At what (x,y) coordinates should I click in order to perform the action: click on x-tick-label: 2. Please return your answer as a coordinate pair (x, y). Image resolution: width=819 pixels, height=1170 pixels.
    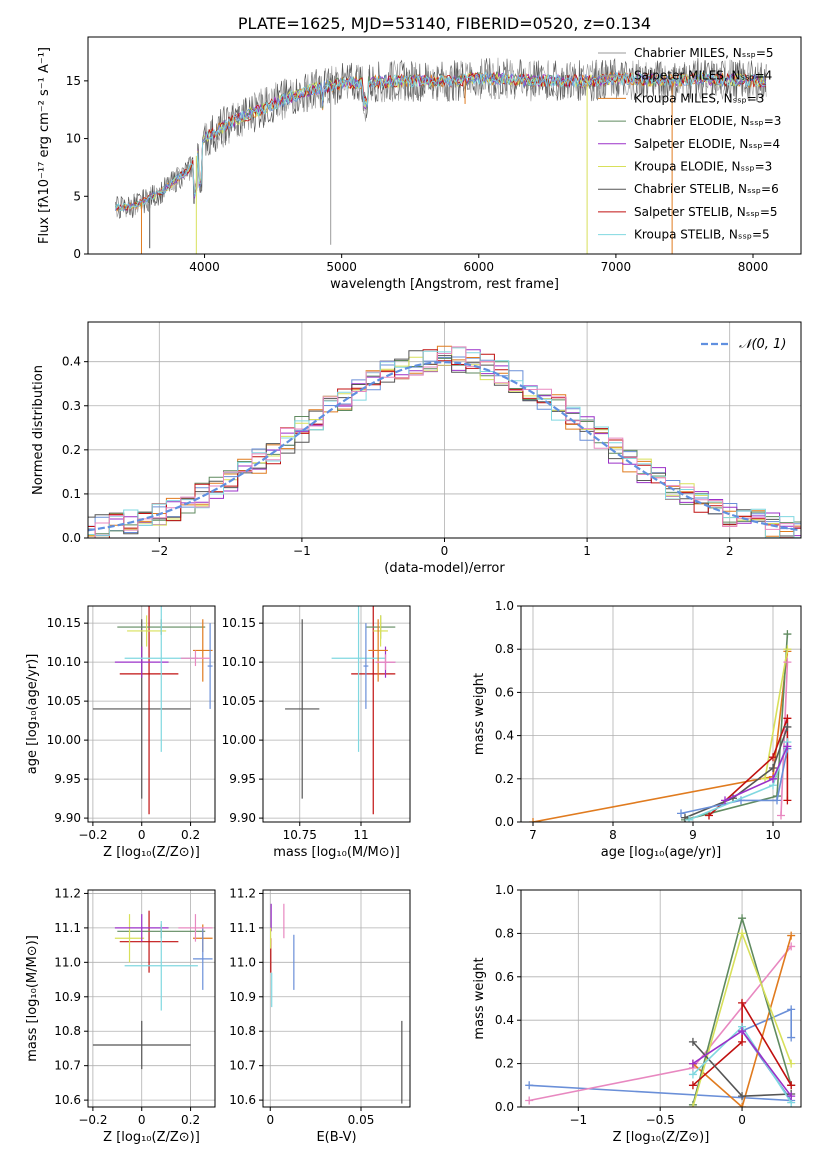
    Looking at the image, I should click on (730, 551).